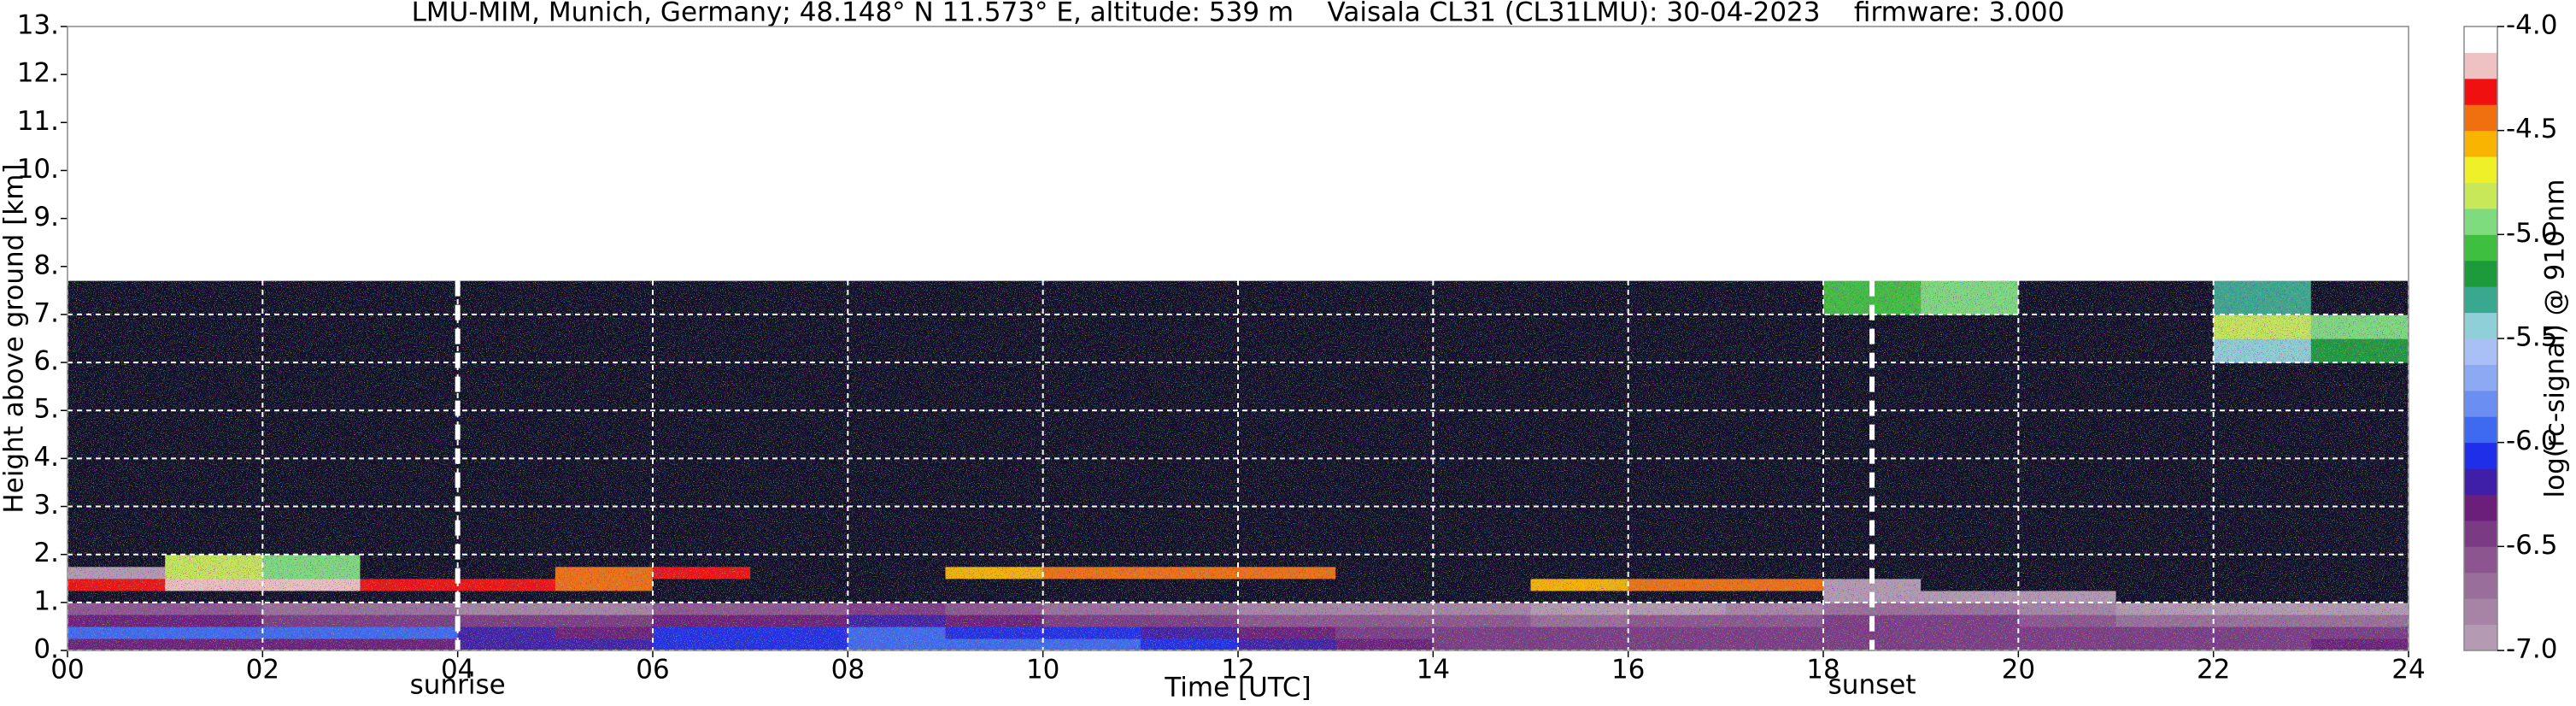 This screenshot has height=706, width=2576. Describe the element at coordinates (38, 25) in the screenshot. I see `y-tick-label: 13.` at that location.